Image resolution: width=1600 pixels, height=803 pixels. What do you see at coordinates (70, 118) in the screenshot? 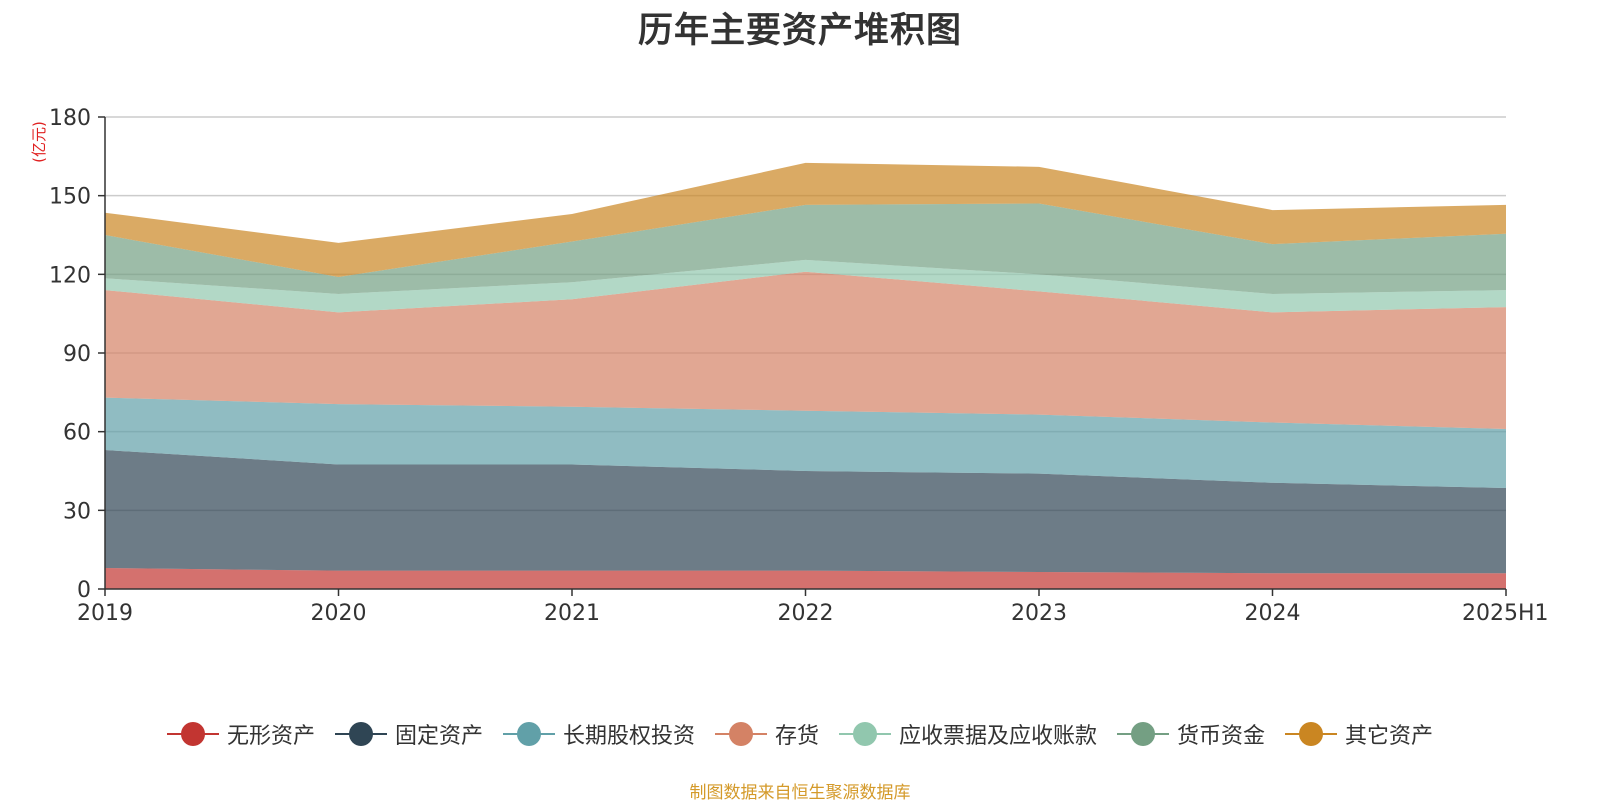
I see `y-tick-label: 180` at bounding box center [70, 118].